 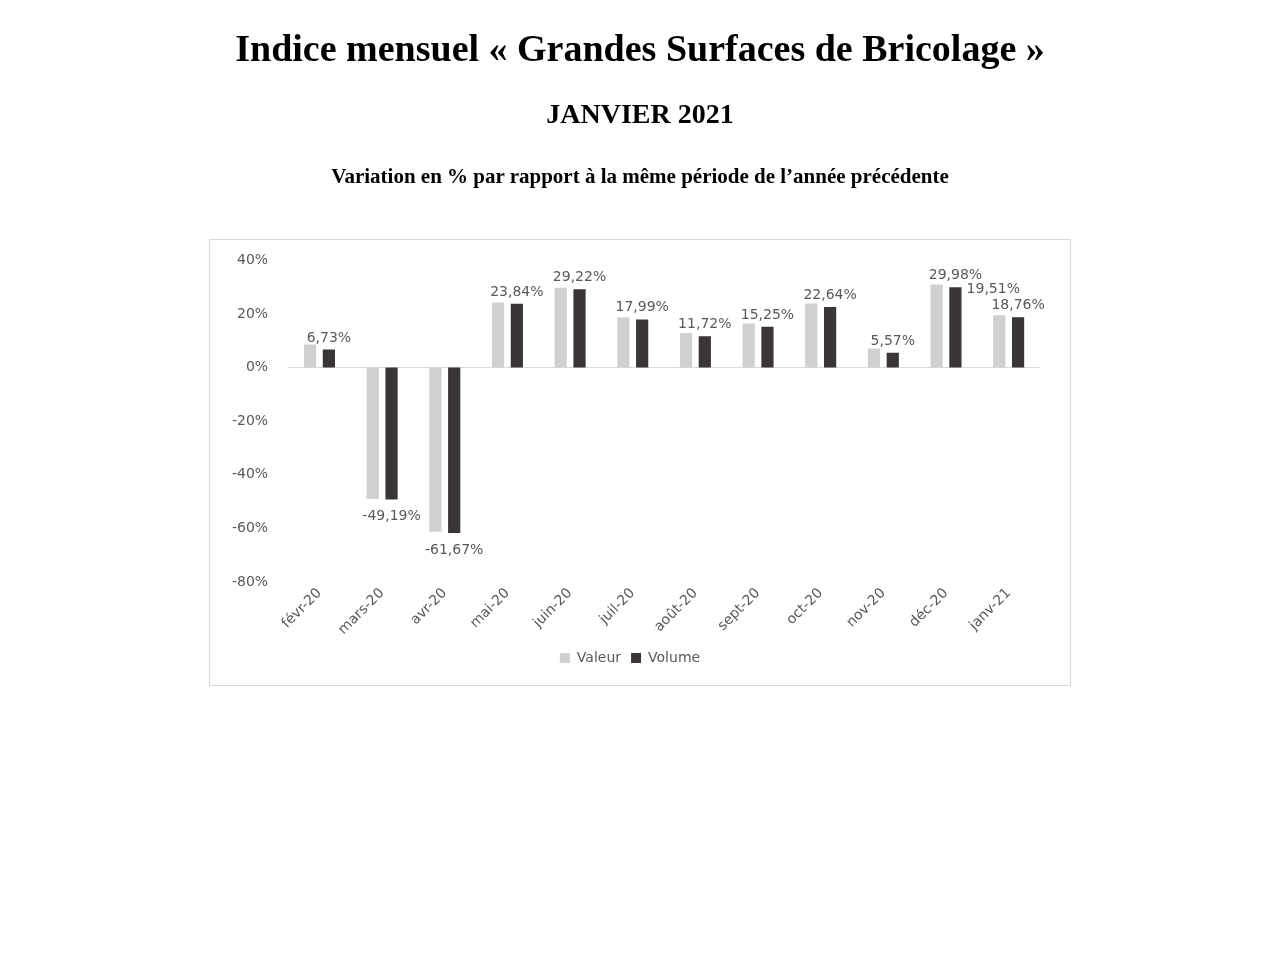 What do you see at coordinates (599, 656) in the screenshot?
I see `legend-label: Valeur` at bounding box center [599, 656].